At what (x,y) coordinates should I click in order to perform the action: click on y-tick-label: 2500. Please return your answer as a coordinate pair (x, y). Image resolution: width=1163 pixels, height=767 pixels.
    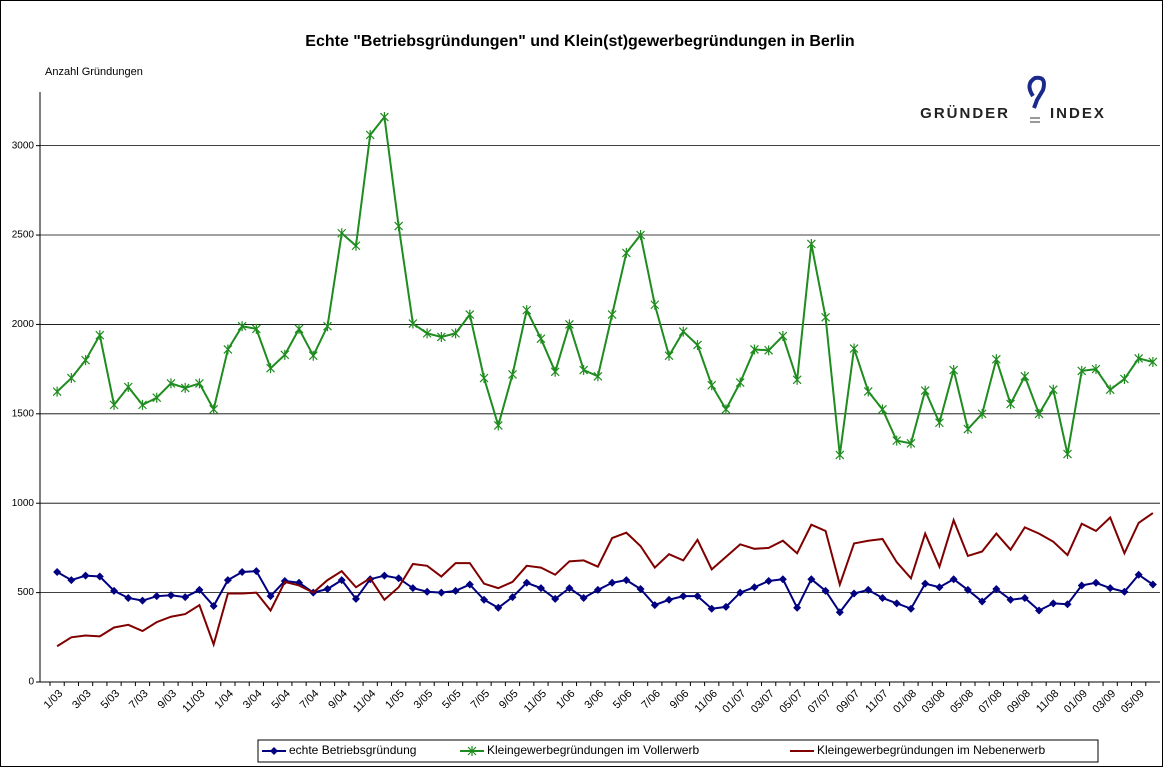
    Looking at the image, I should click on (23, 235).